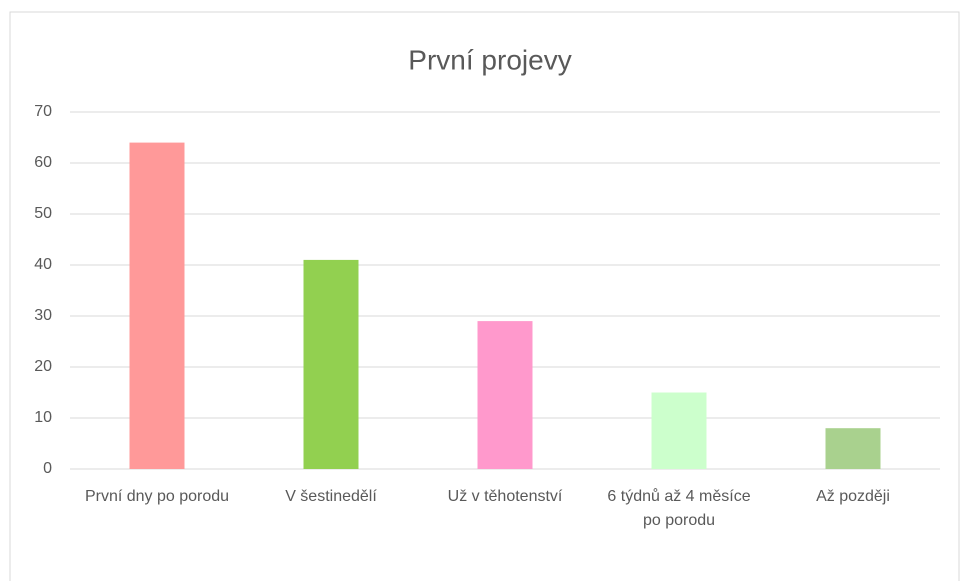  I want to click on x-tick-label: Už v těhotenství, so click(505, 496).